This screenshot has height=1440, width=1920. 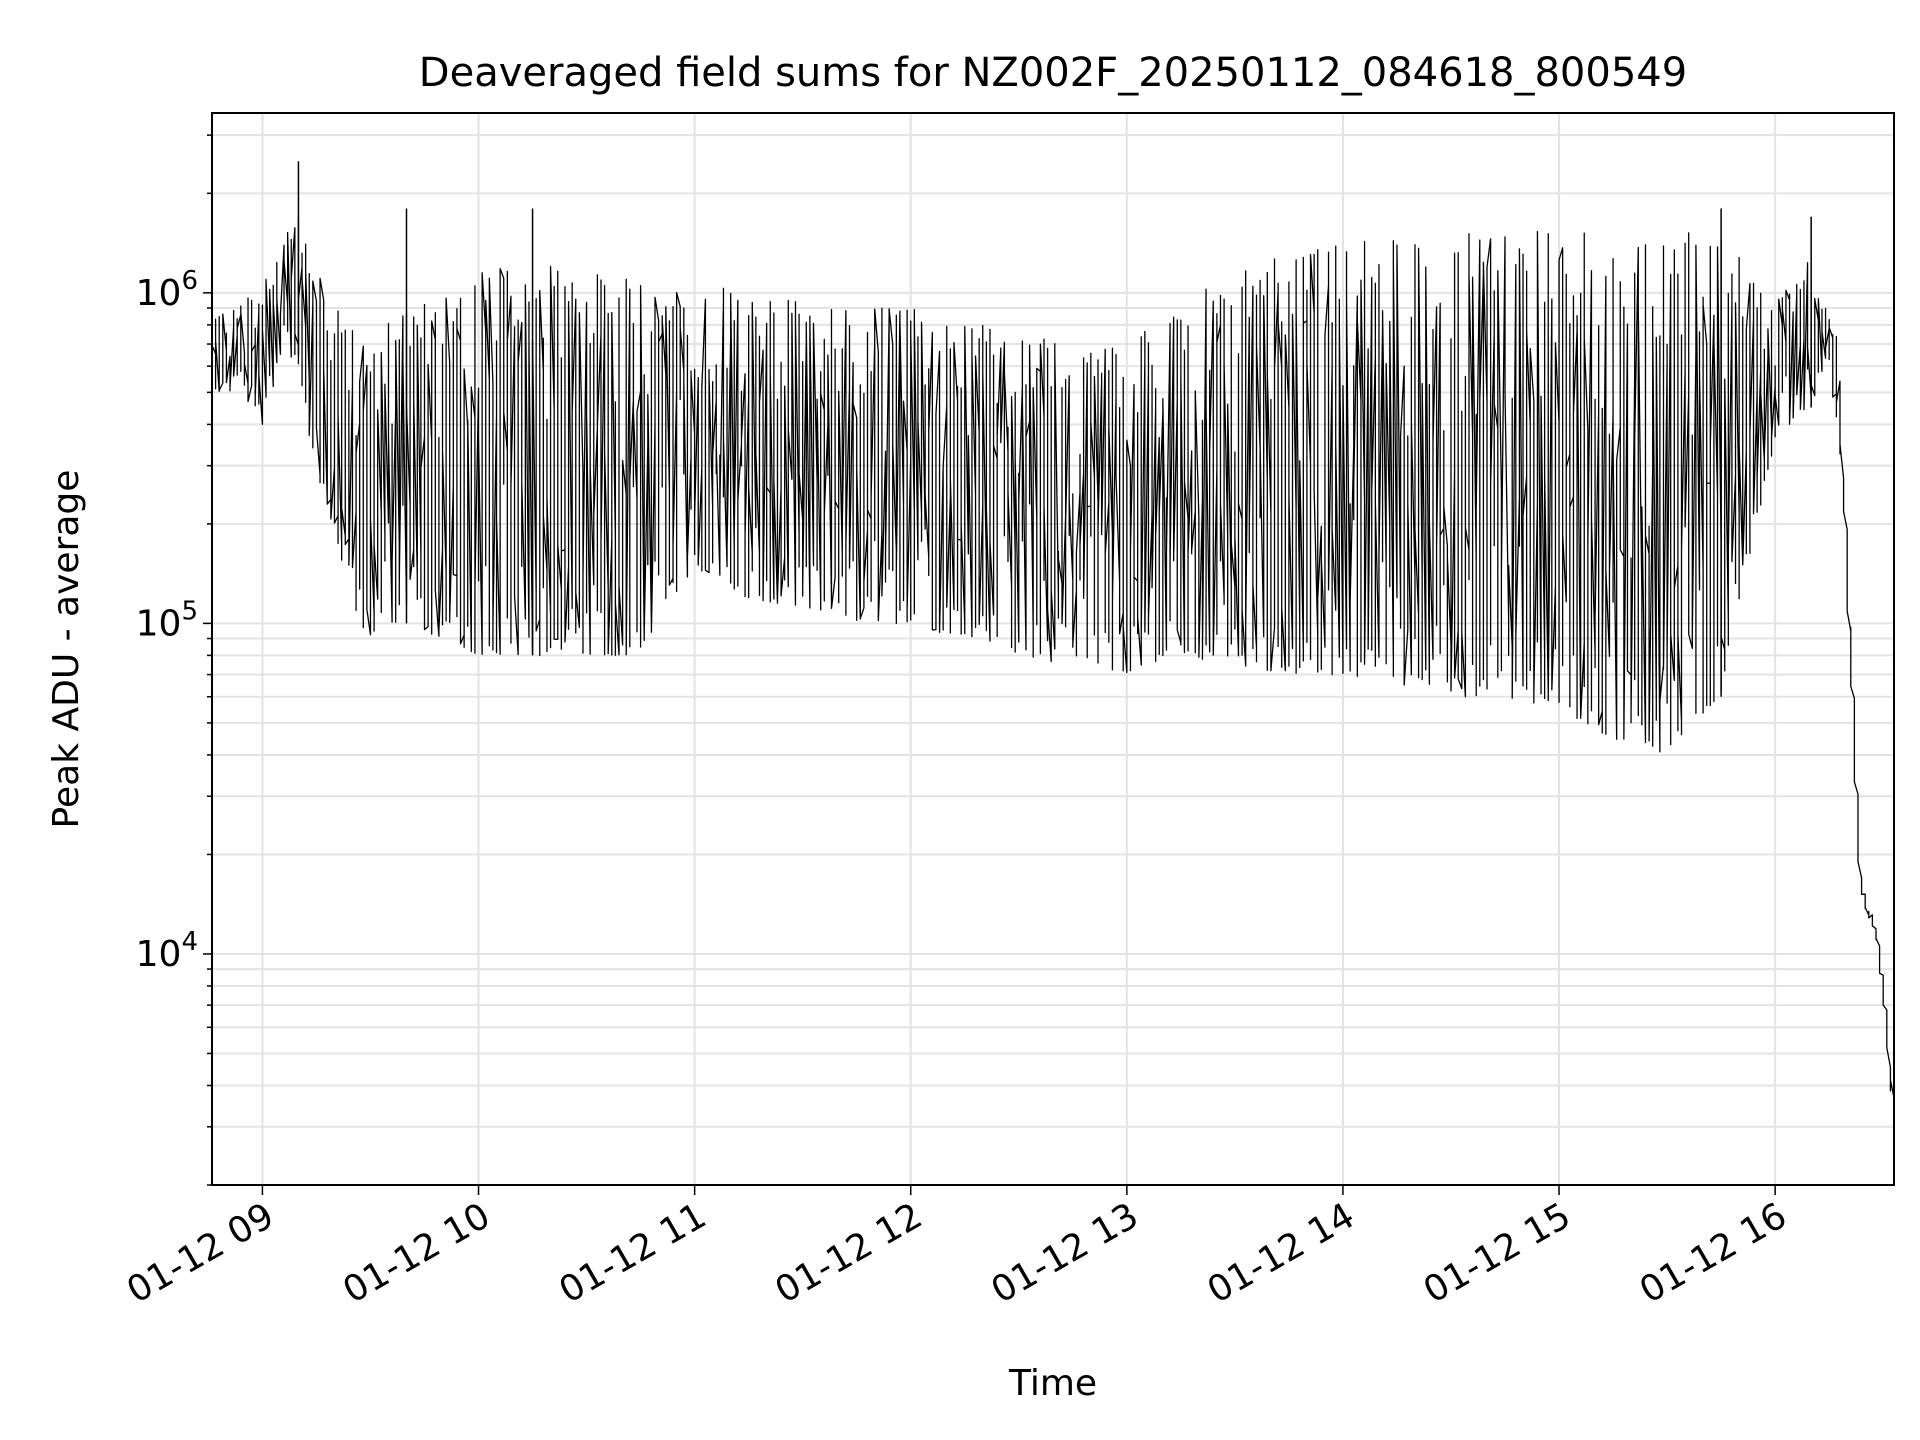 I want to click on y-tick-label: 10⁵, so click(x=167, y=620).